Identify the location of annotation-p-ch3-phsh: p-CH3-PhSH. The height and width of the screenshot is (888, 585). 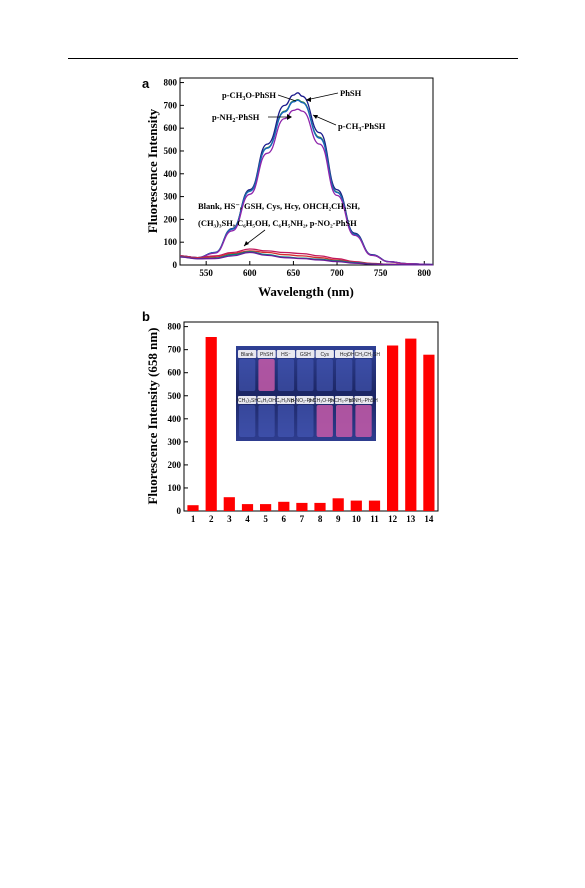
(362, 127).